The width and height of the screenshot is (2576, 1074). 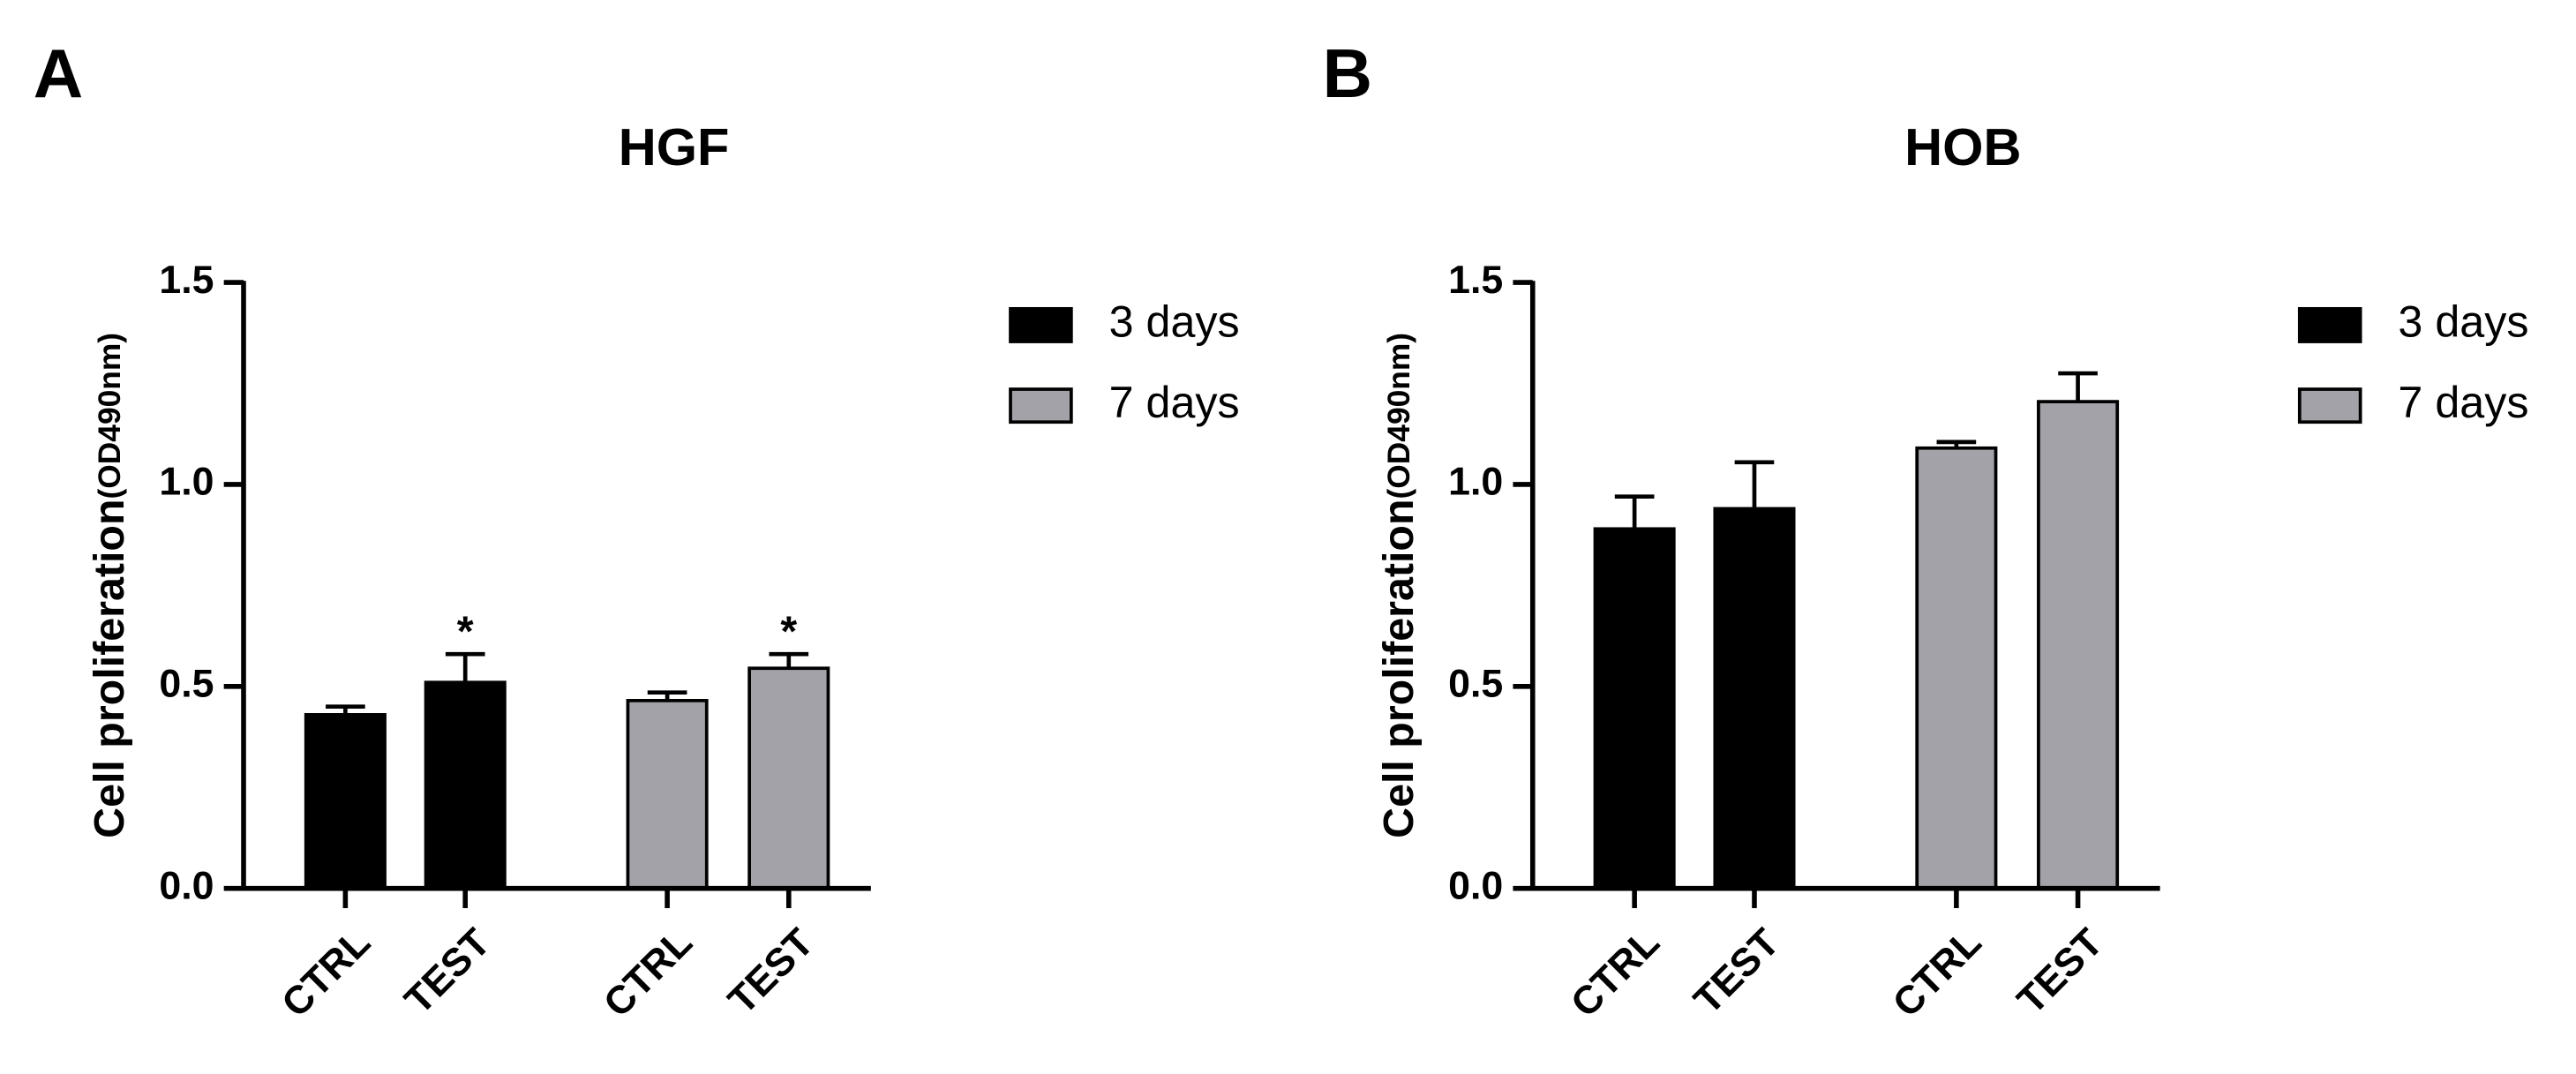 What do you see at coordinates (1962, 146) in the screenshot?
I see `chart-title: HOB` at bounding box center [1962, 146].